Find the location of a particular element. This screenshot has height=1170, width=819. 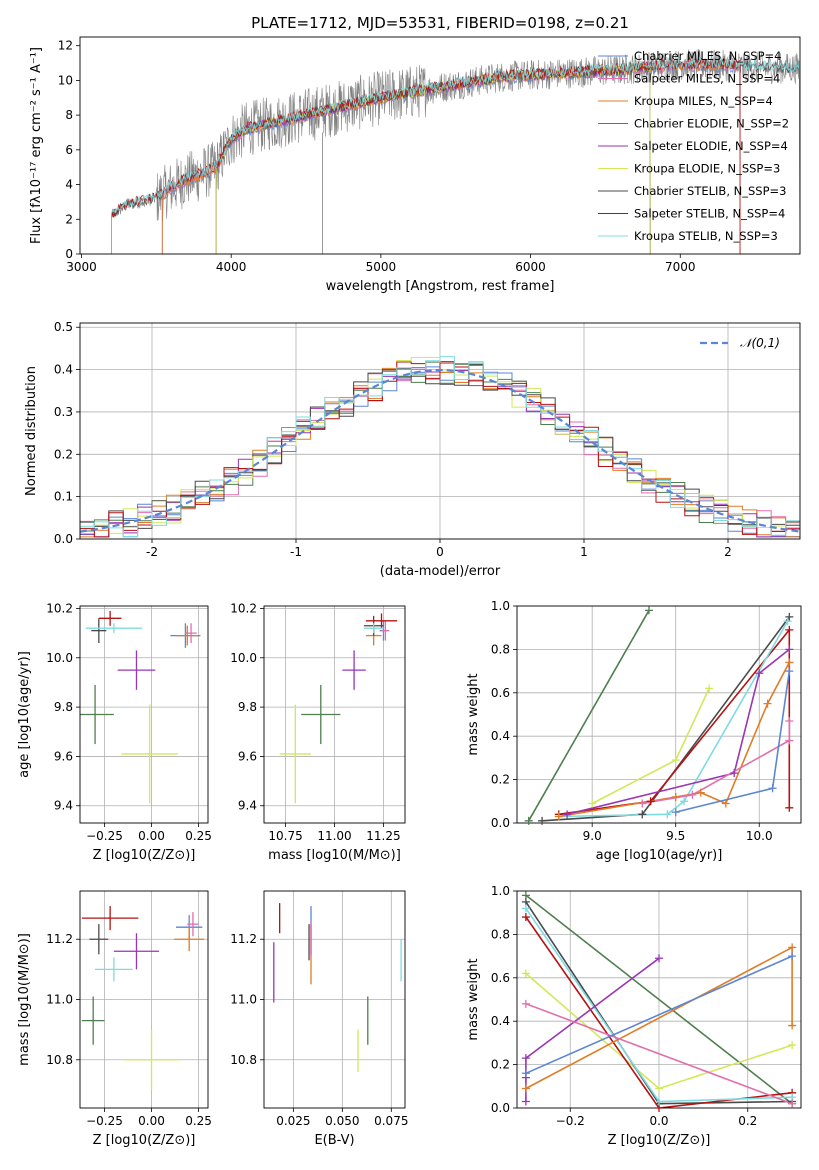

y-tick-label: 0.5 is located at coordinates (63, 327).